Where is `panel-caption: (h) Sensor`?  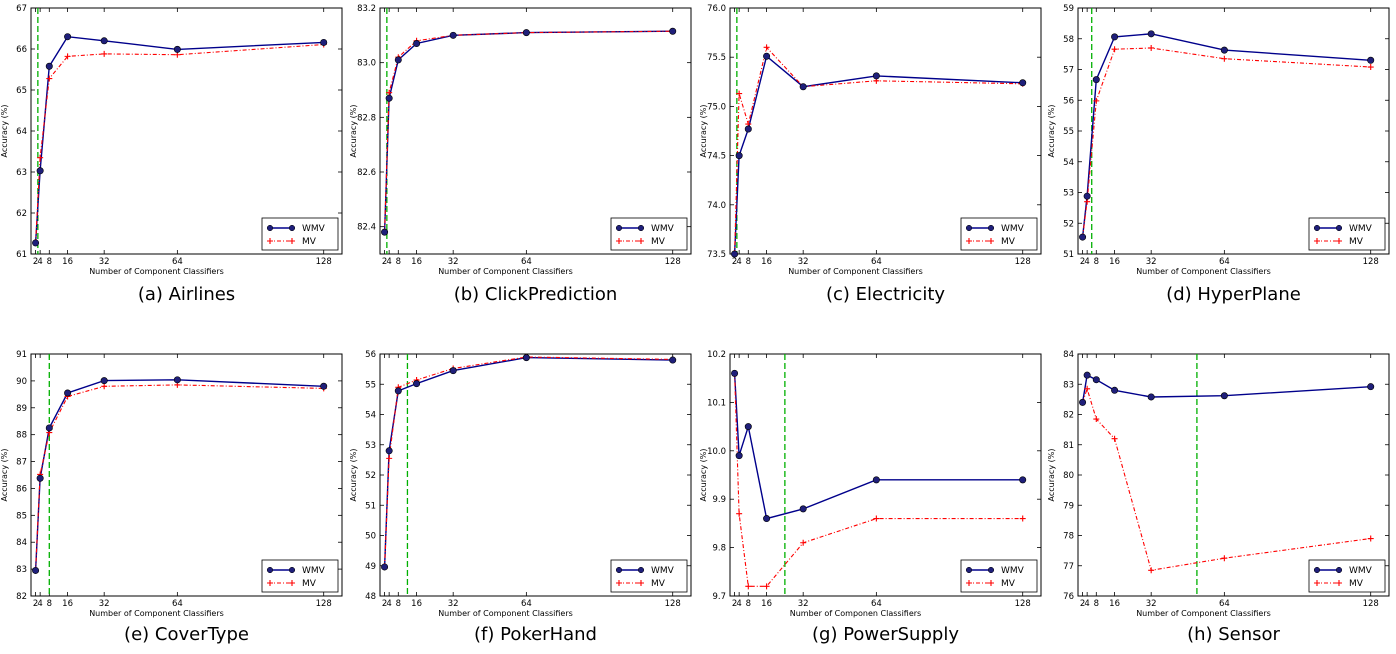
panel-caption: (h) Sensor is located at coordinates (1233, 634).